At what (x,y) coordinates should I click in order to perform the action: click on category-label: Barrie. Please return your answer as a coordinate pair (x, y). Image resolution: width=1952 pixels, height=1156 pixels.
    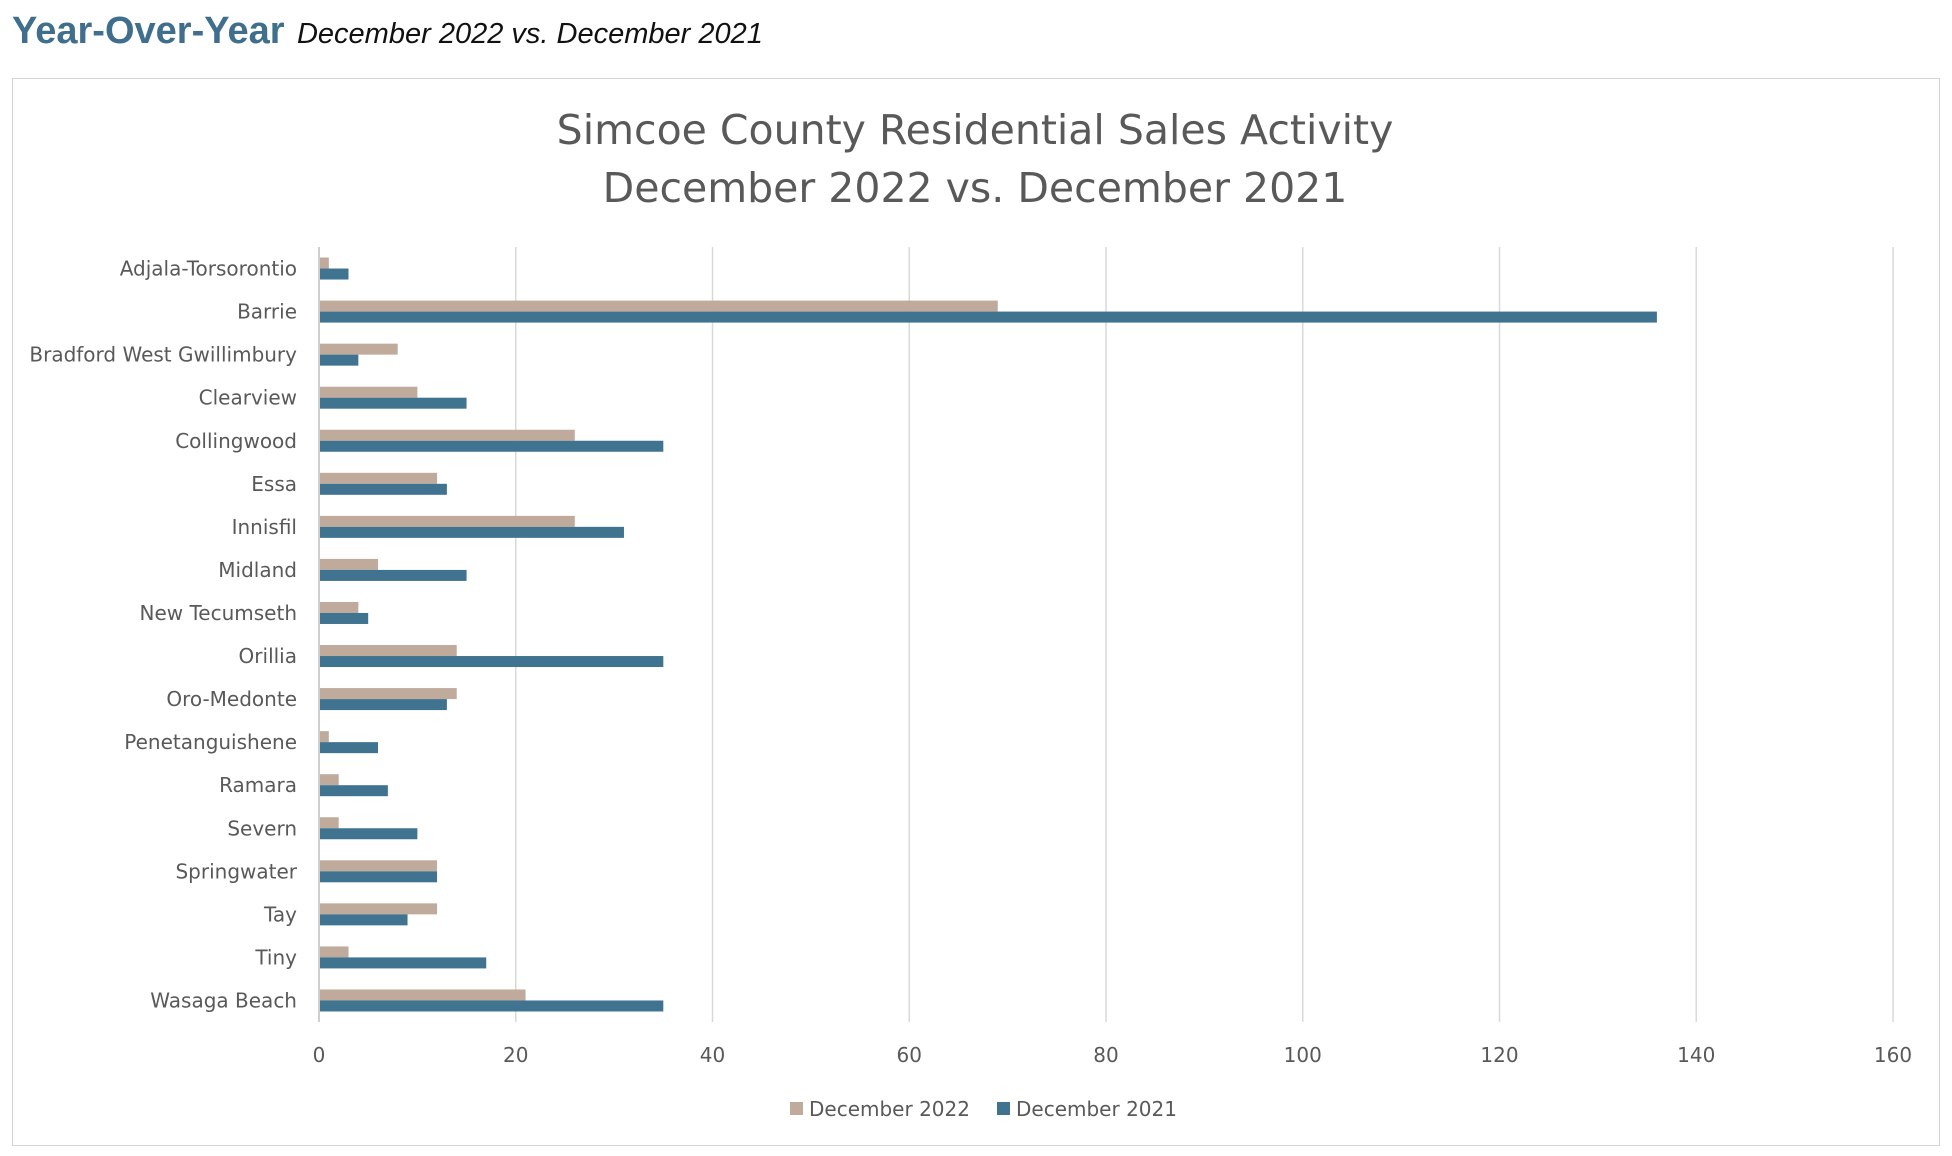
    Looking at the image, I should click on (267, 312).